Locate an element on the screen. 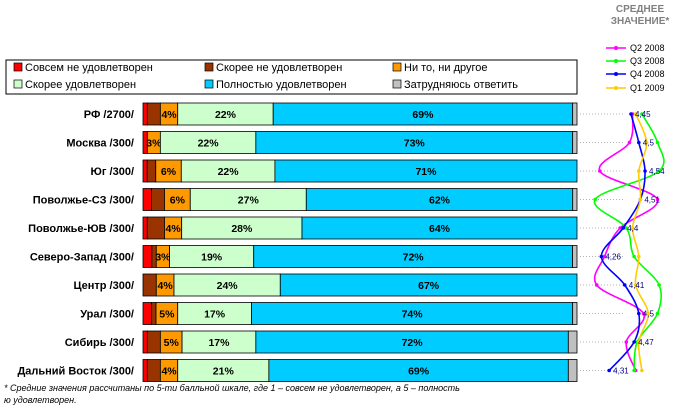  legend-label-1: Совсем не удовлетворен is located at coordinates (89, 68).